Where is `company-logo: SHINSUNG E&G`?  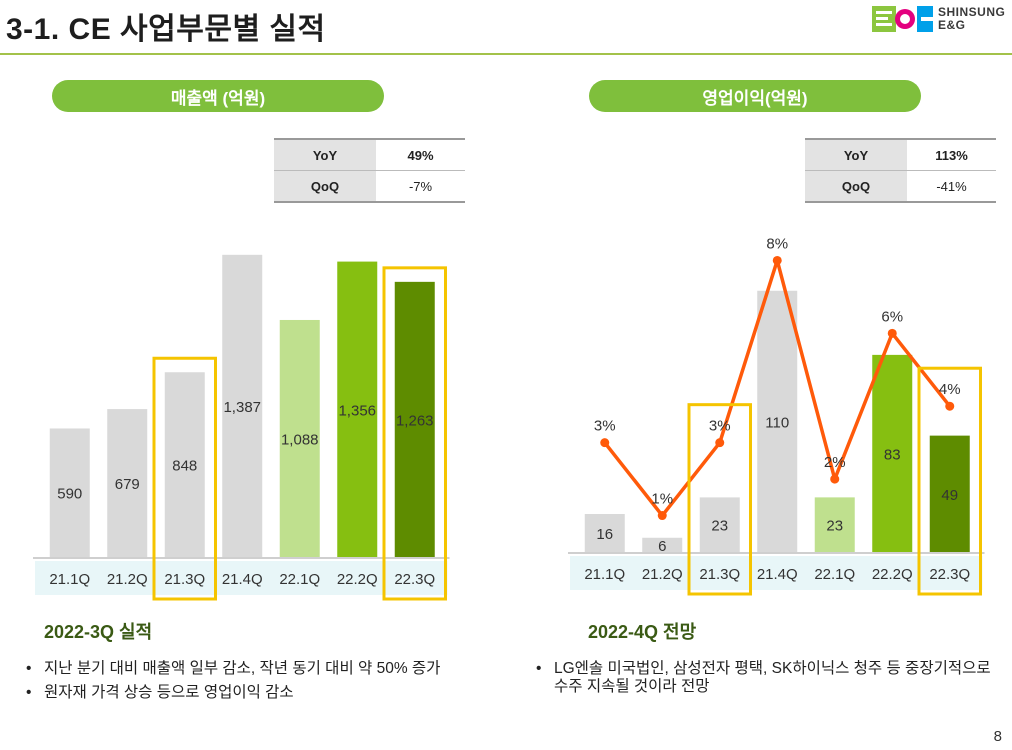
company-logo: SHINSUNG E&G is located at coordinates (942, 19).